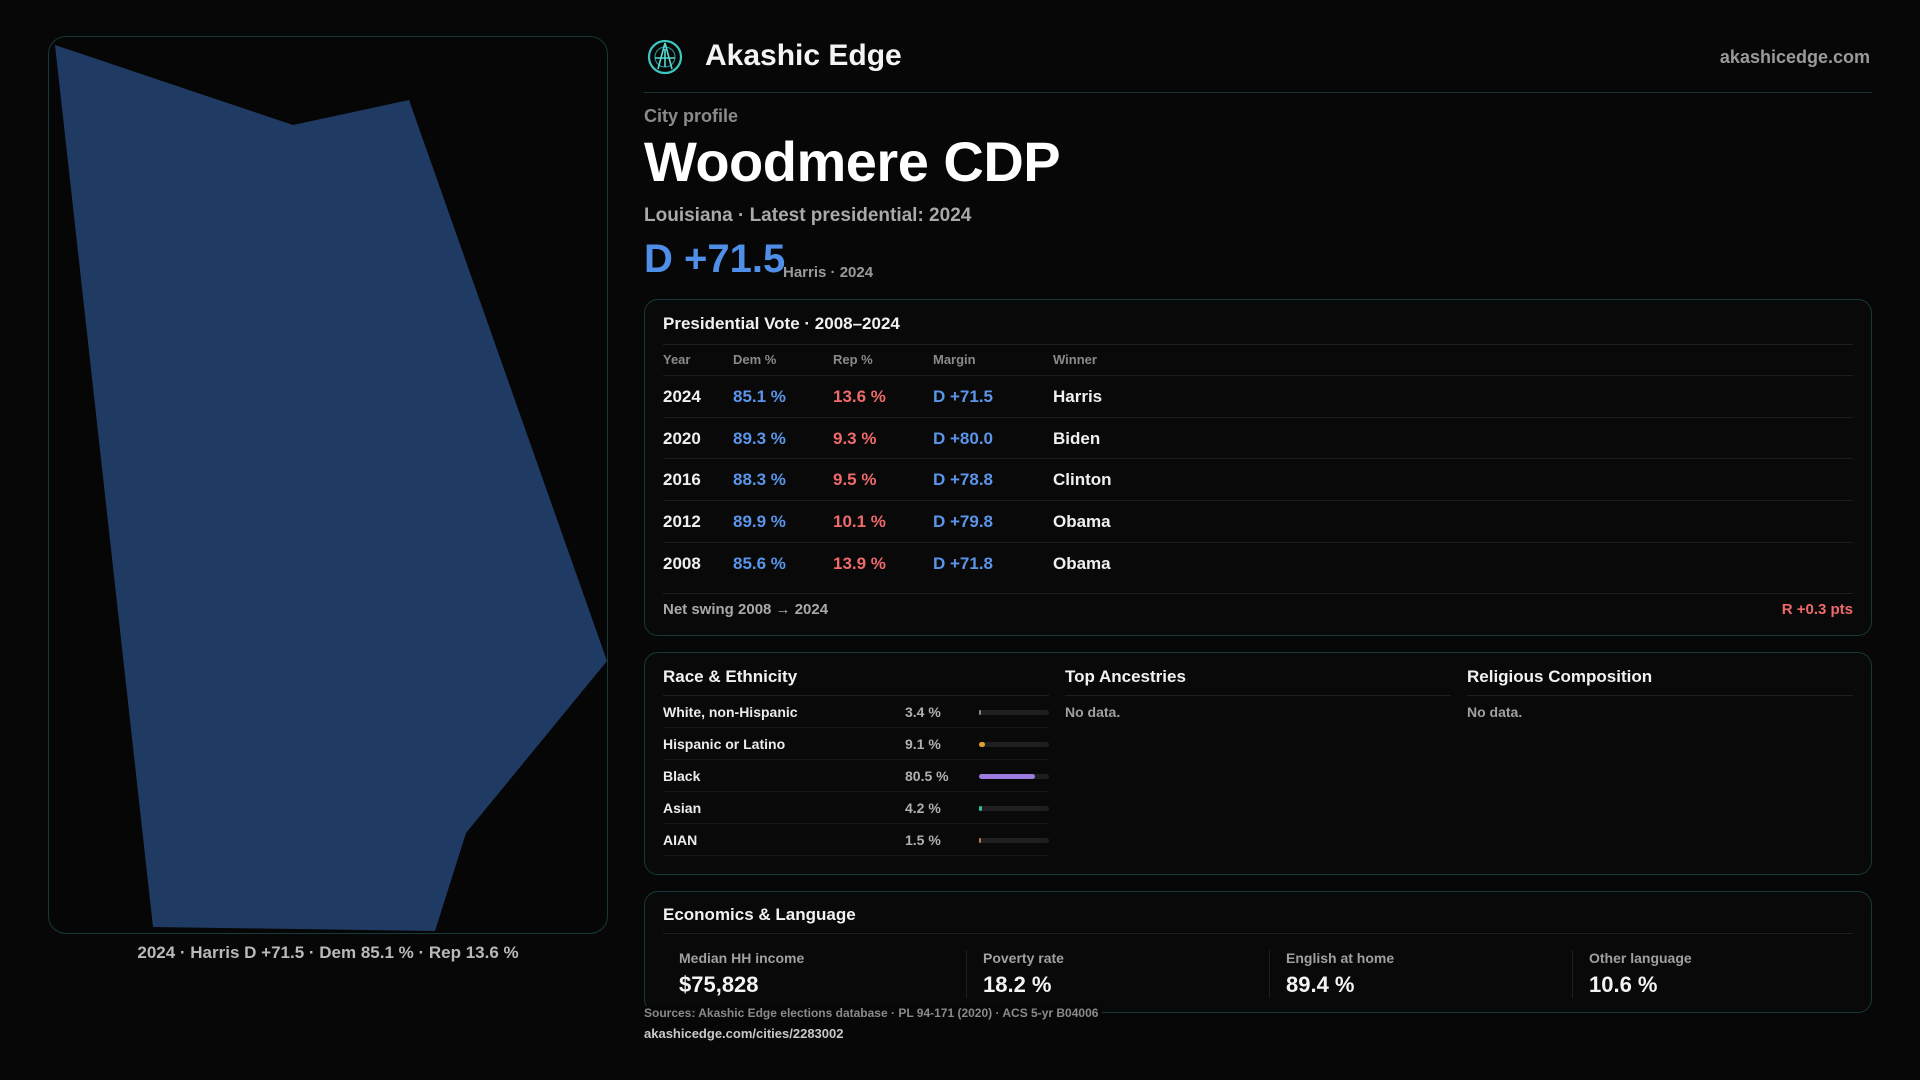 The image size is (1920, 1080). Describe the element at coordinates (855, 438) in the screenshot. I see `cell-rep: 9.3 %` at that location.